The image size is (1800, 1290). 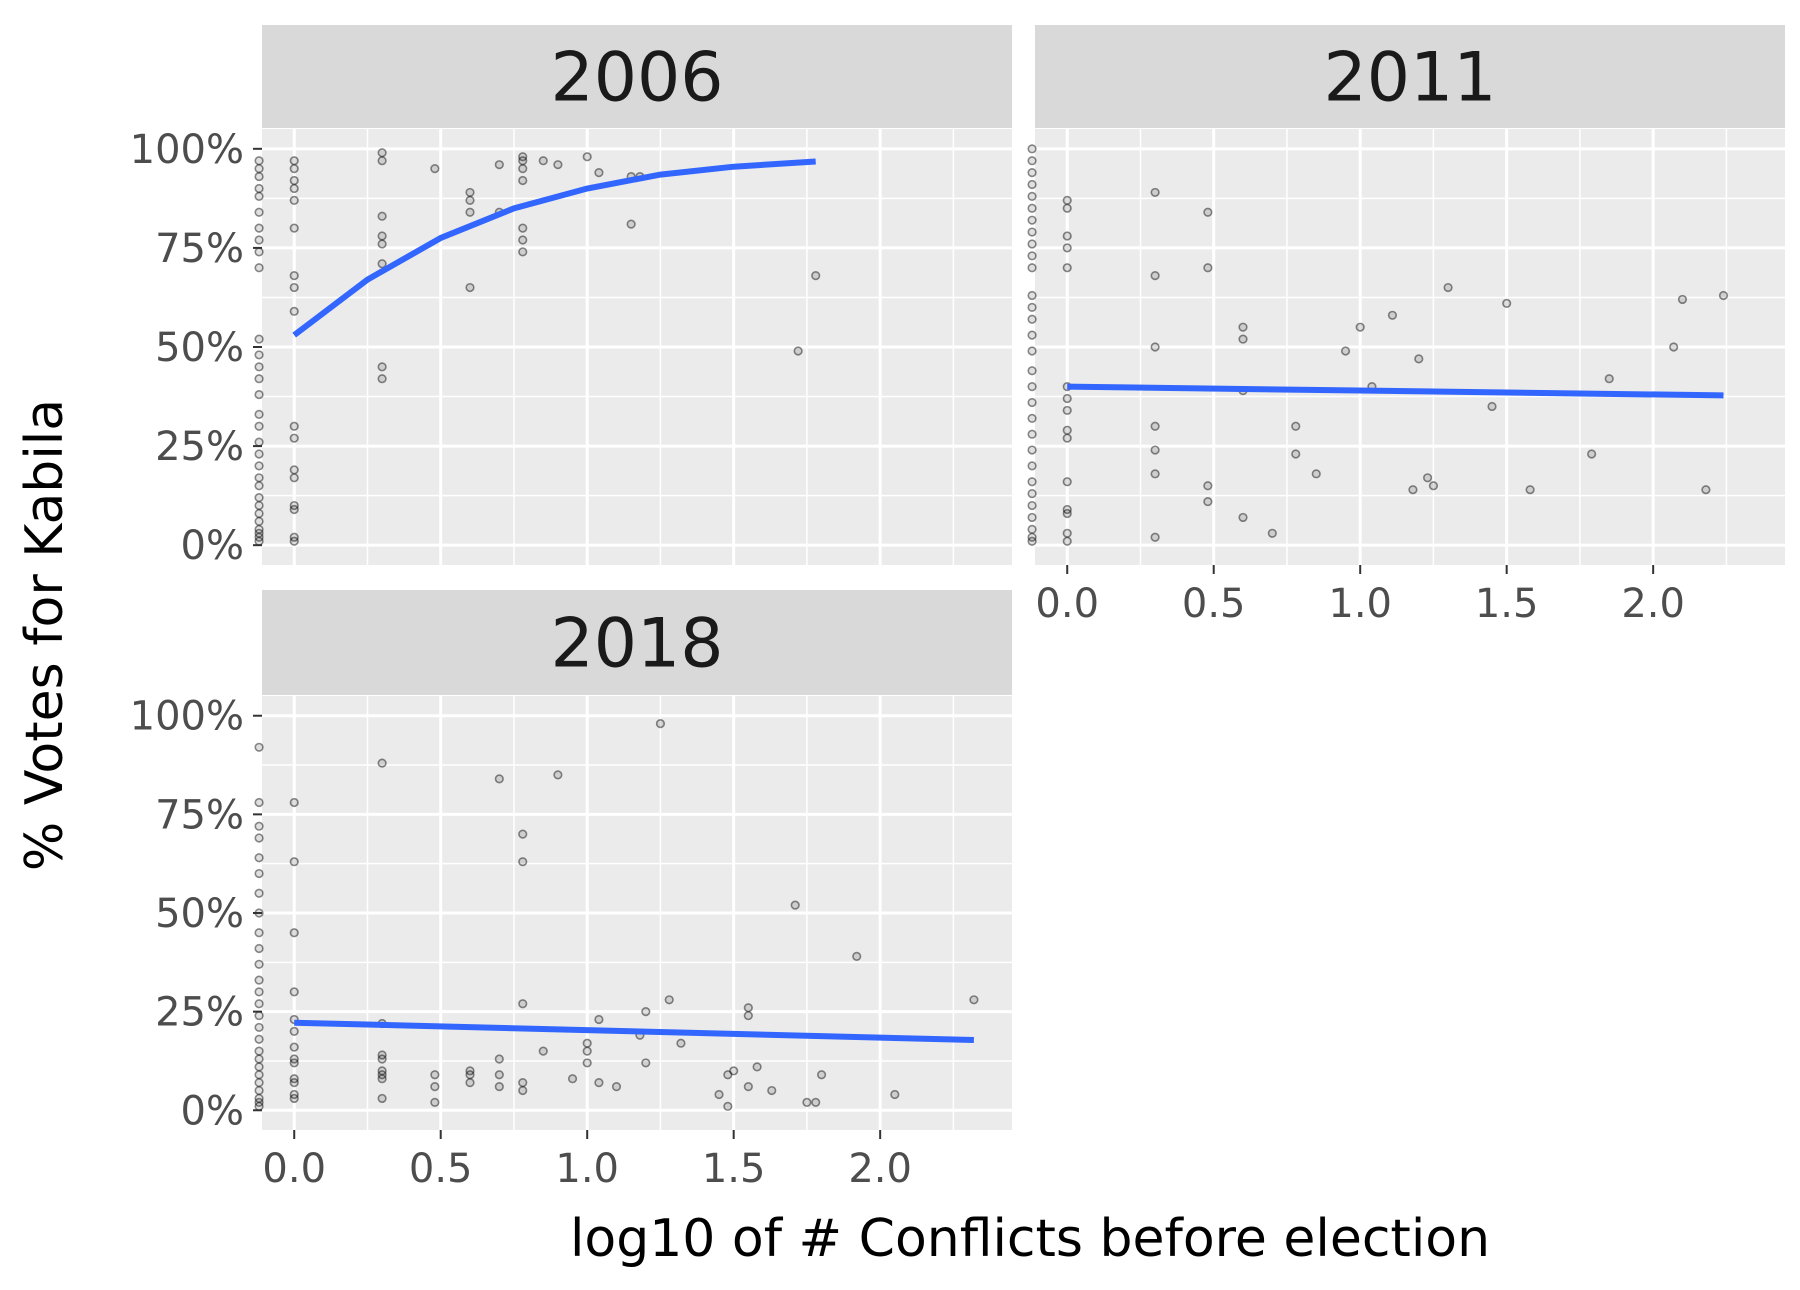 I want to click on facet-strip-label: 2018, so click(x=636, y=644).